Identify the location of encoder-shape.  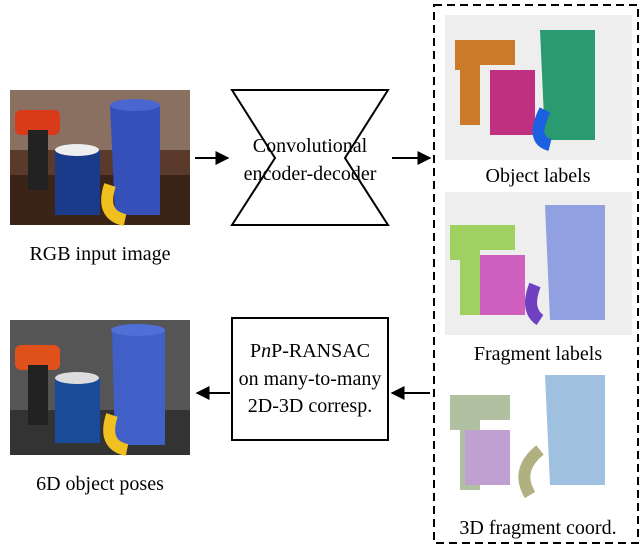
(310, 157).